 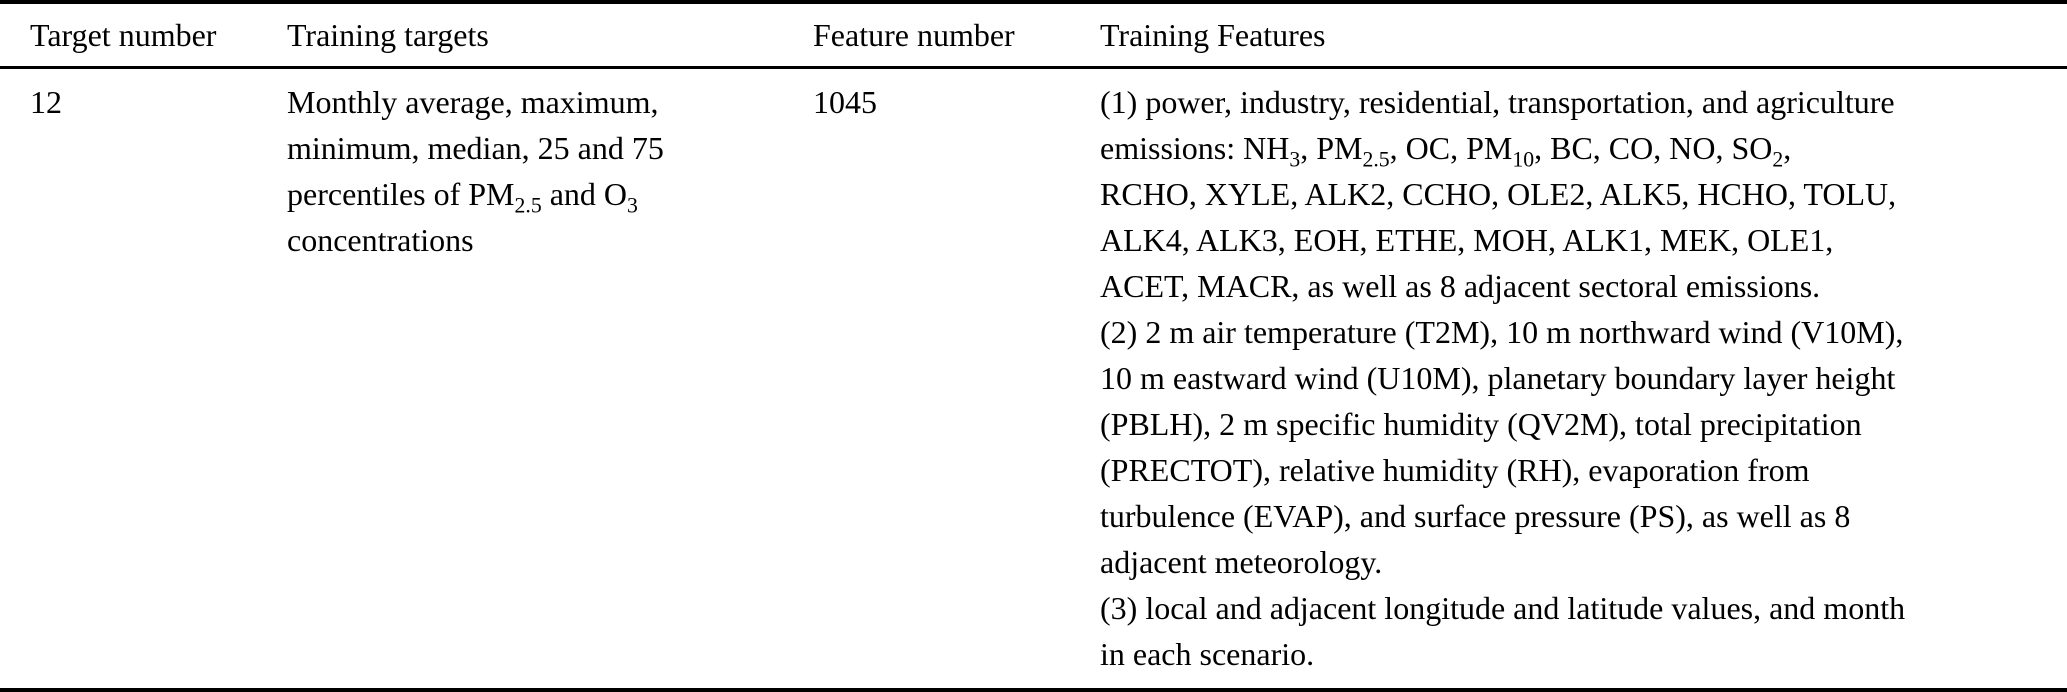 I want to click on cell-target-number: 12, so click(x=46, y=102).